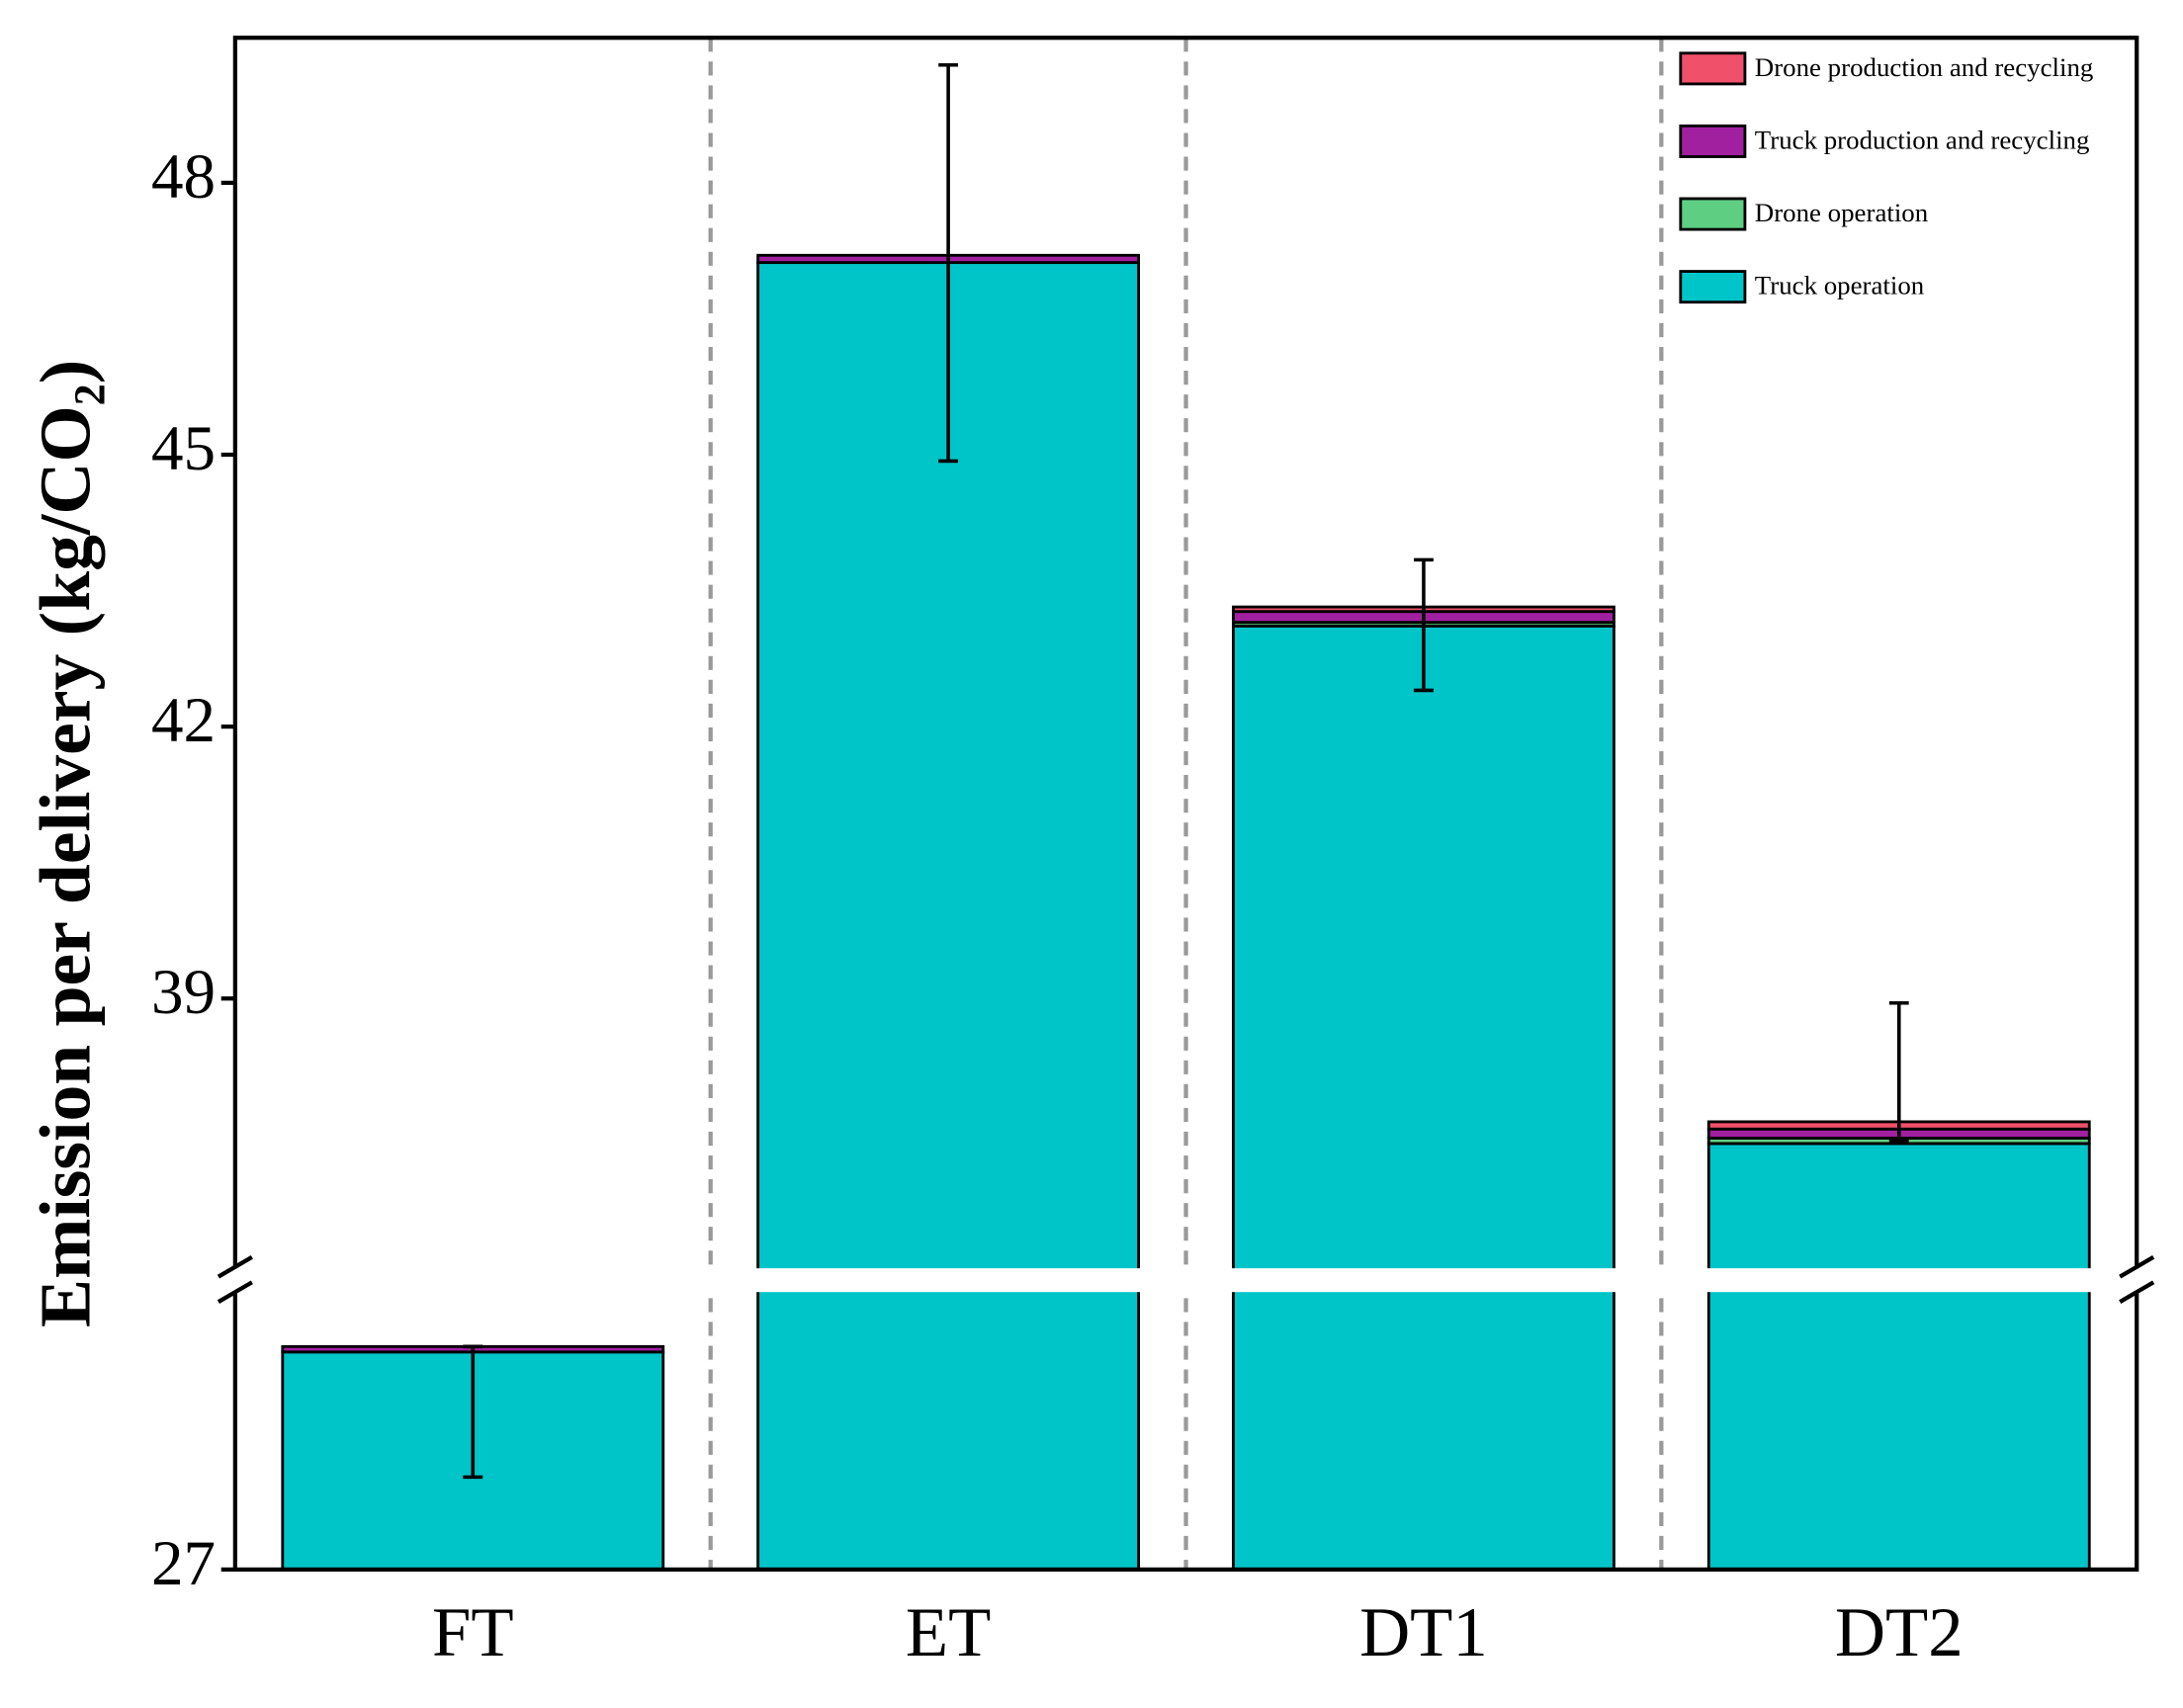 This screenshot has width=2183, height=1708. What do you see at coordinates (1186, 1280) in the screenshot?
I see `axis-break-band` at bounding box center [1186, 1280].